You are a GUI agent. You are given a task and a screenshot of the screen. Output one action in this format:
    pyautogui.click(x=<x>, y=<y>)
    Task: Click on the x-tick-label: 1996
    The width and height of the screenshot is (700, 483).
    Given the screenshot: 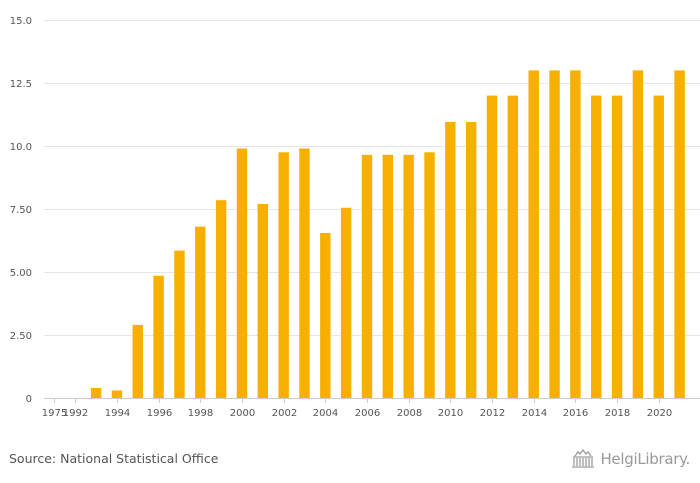 What is the action you would take?
    pyautogui.click(x=159, y=413)
    